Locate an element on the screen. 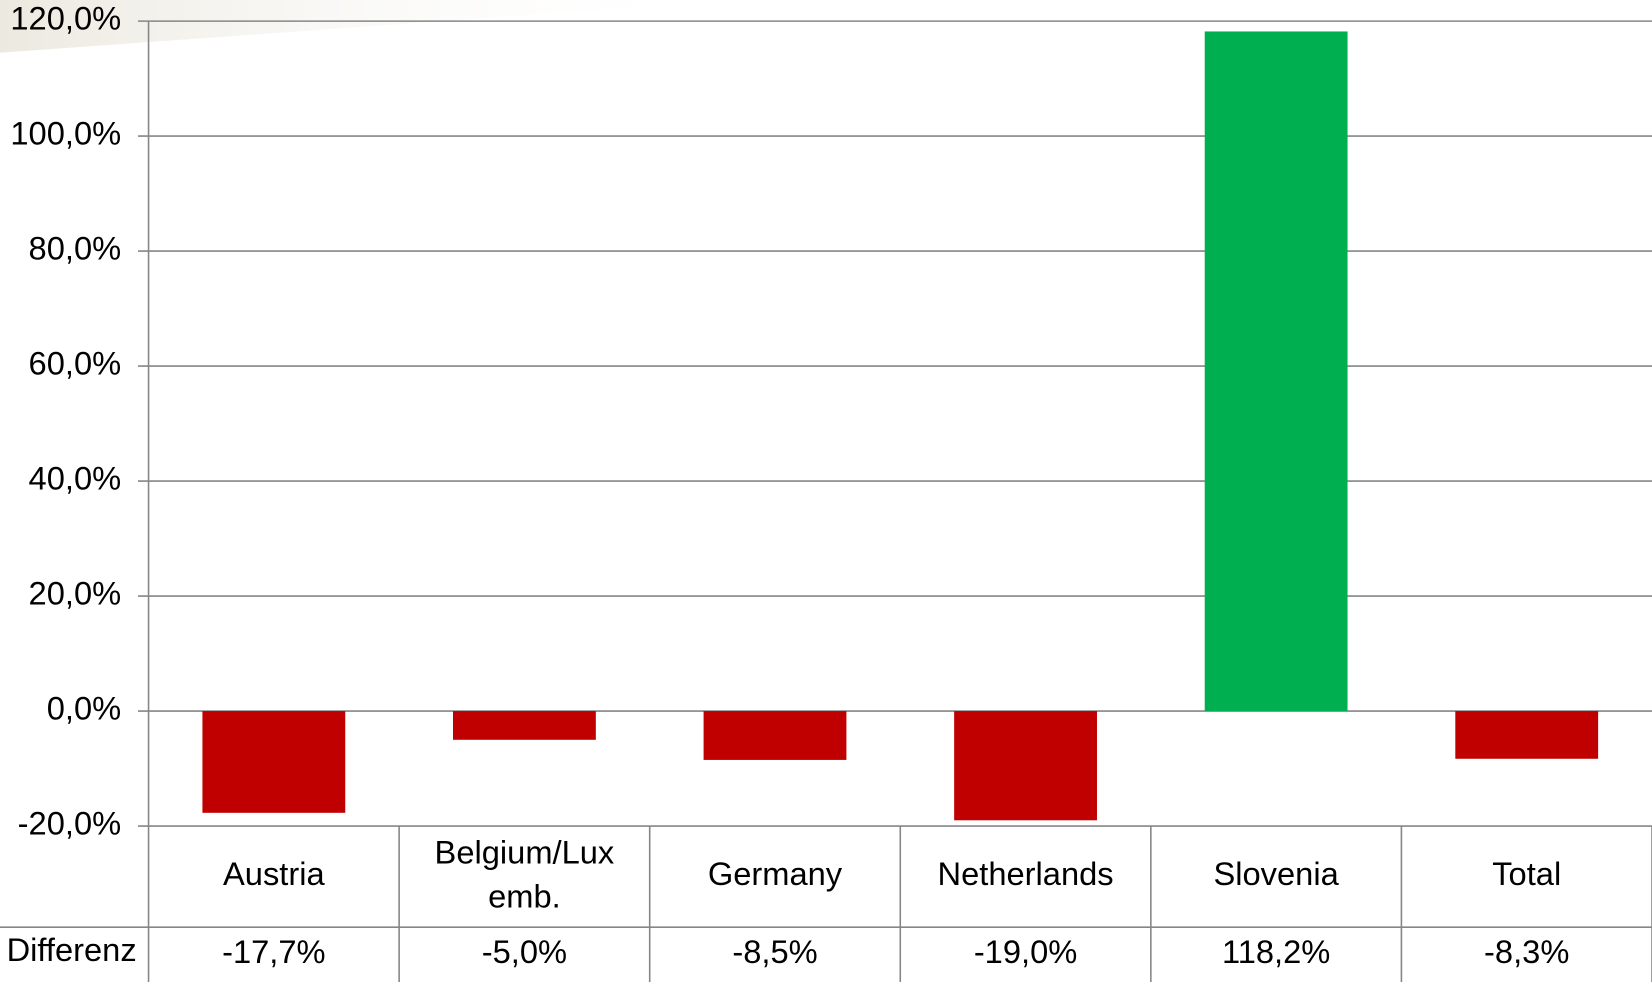  data-label: -5,0% is located at coordinates (524, 951).